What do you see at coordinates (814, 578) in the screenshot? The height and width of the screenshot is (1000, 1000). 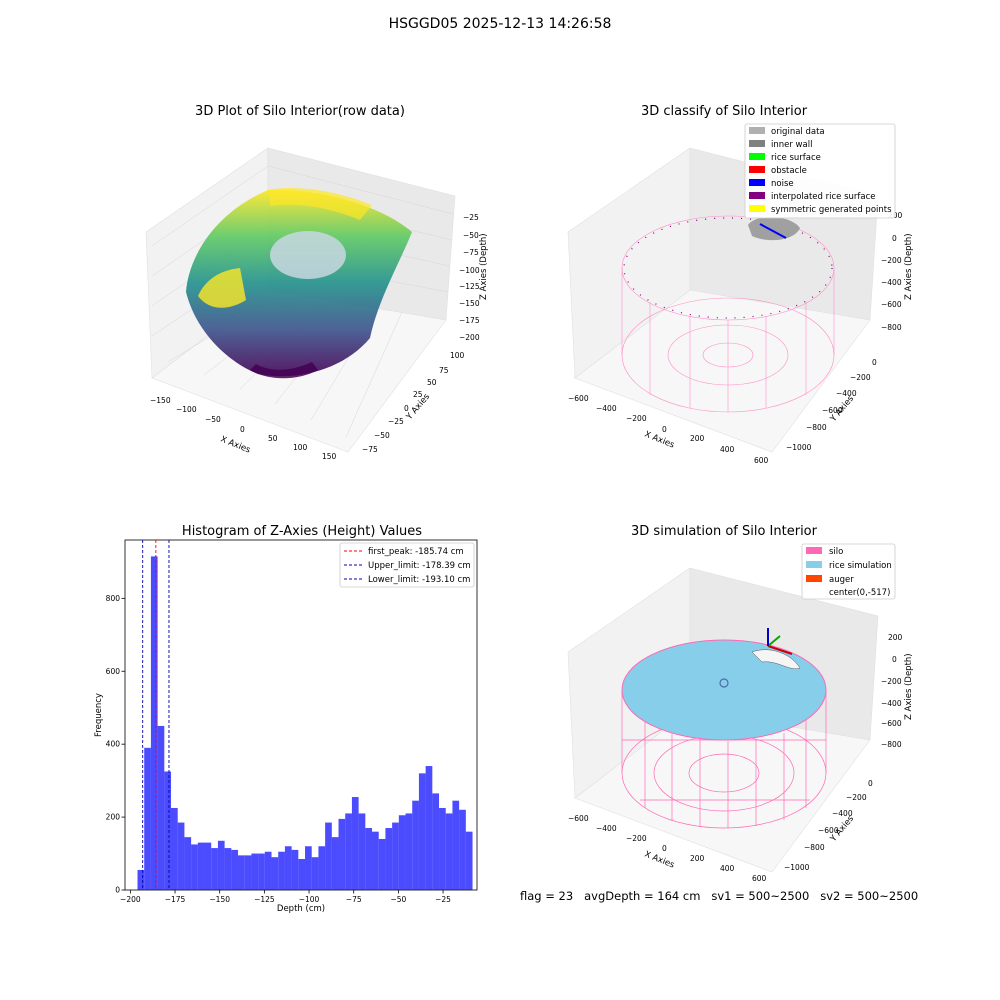 I see `legend-swatch-auger` at bounding box center [814, 578].